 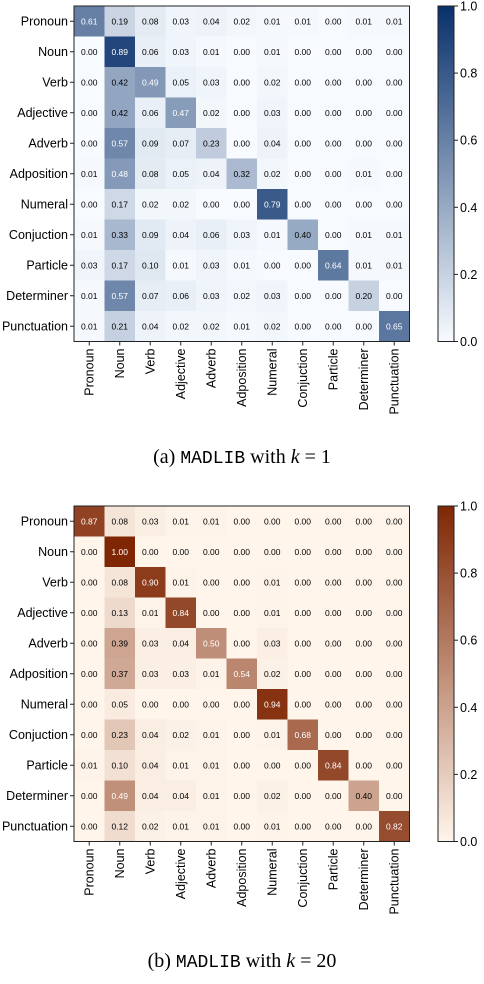 What do you see at coordinates (180, 296) in the screenshot?
I see `cell-value-label: 0.06` at bounding box center [180, 296].